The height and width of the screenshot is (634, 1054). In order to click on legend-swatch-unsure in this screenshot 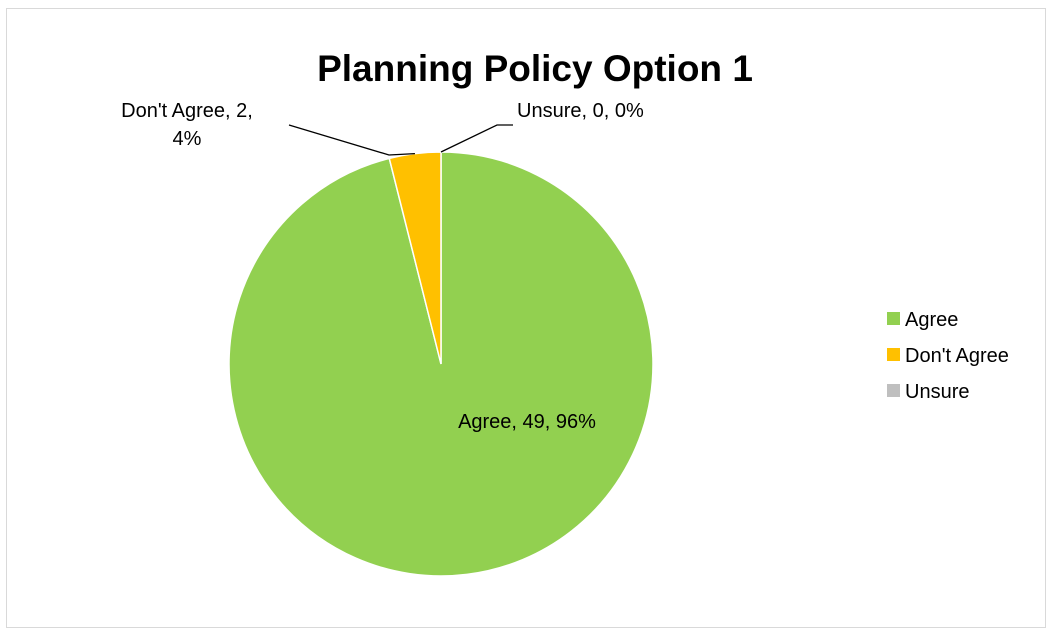, I will do `click(893, 390)`.